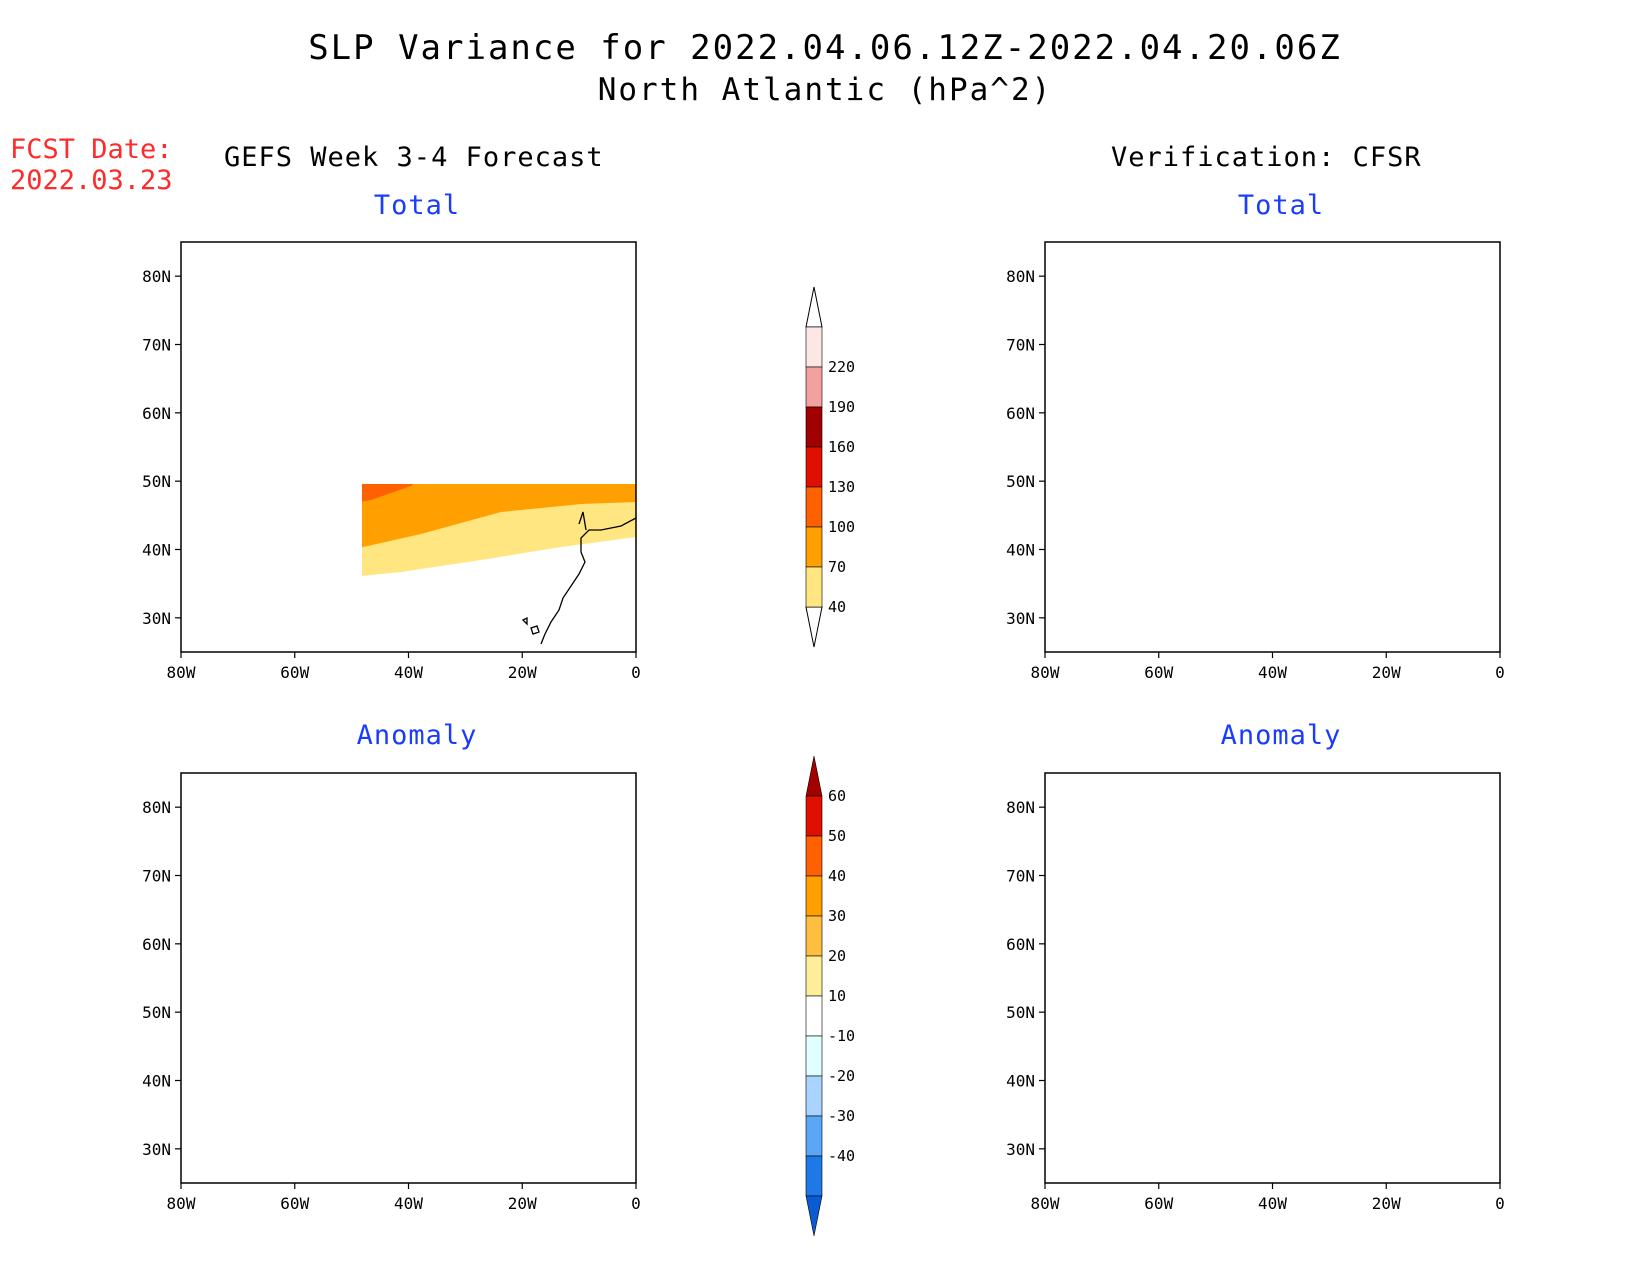 The height and width of the screenshot is (1275, 1650). I want to click on verification-anomaly-coastline, so click(1272, 981).